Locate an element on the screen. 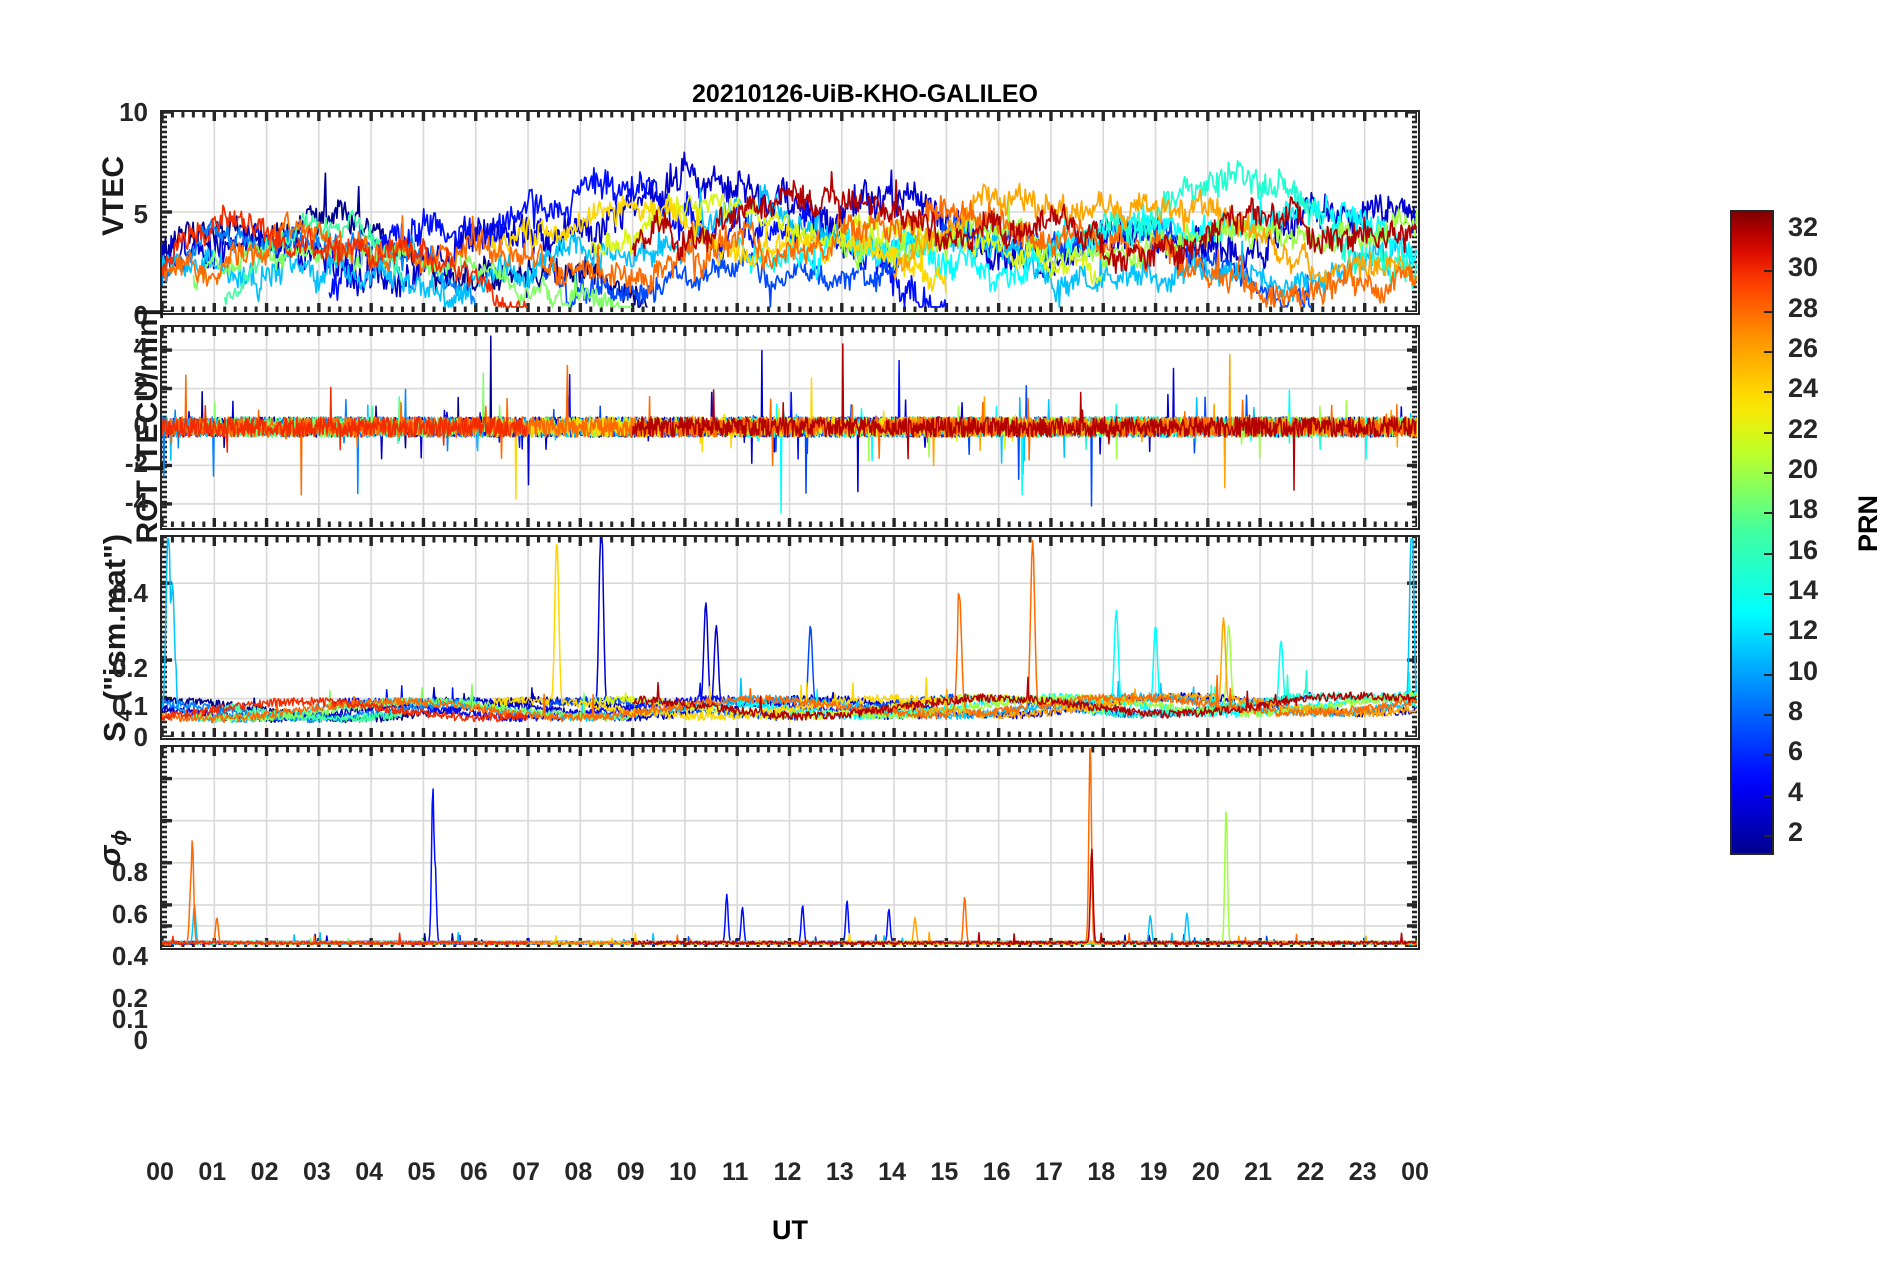 The height and width of the screenshot is (1272, 1902). panel-vtec is located at coordinates (790, 212).